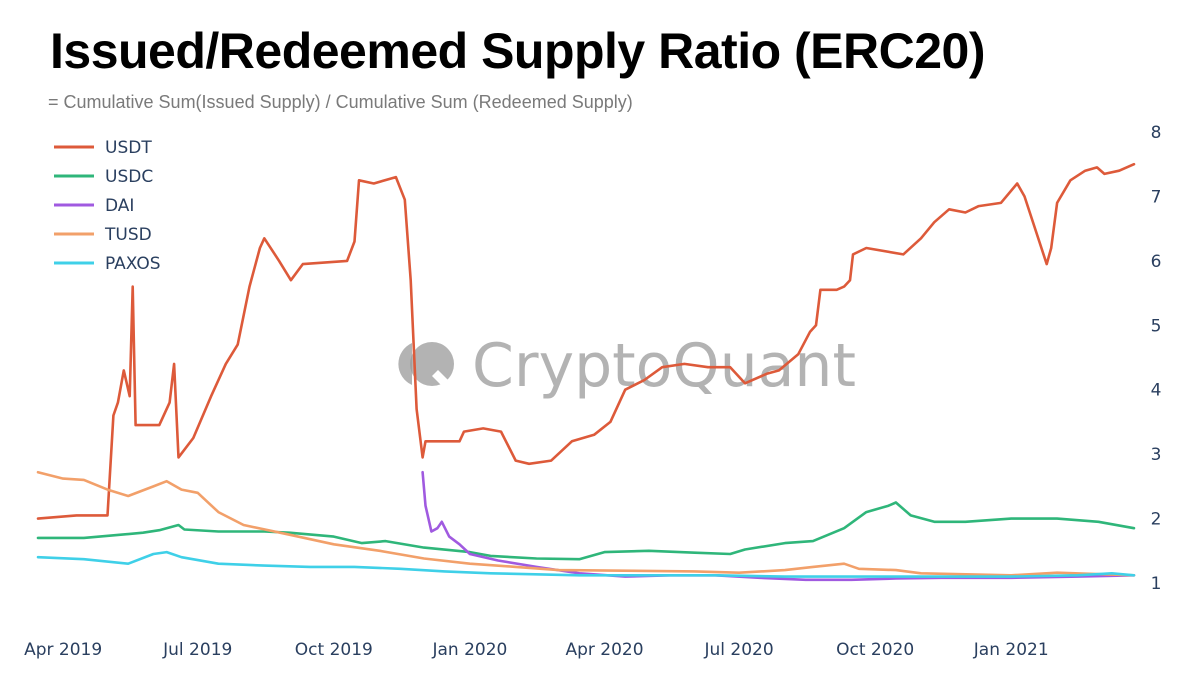  I want to click on legend-item-paxos: PAXOS, so click(107, 264).